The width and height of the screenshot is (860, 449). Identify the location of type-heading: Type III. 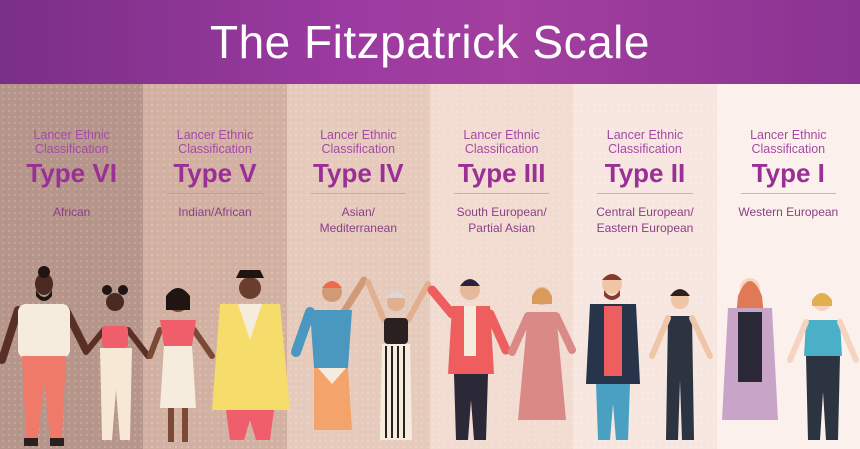
(501, 173).